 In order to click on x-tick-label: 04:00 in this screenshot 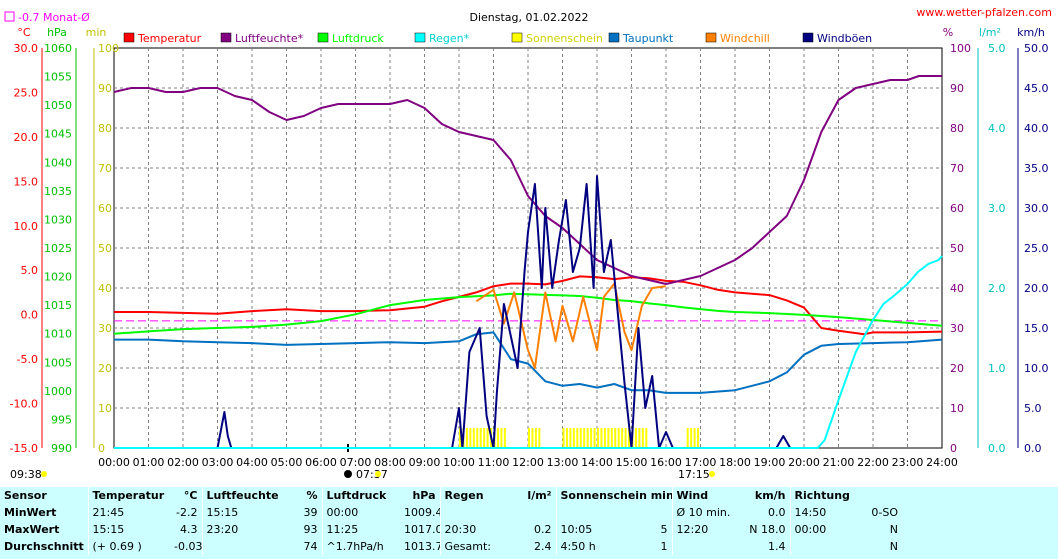, I will do `click(252, 462)`.